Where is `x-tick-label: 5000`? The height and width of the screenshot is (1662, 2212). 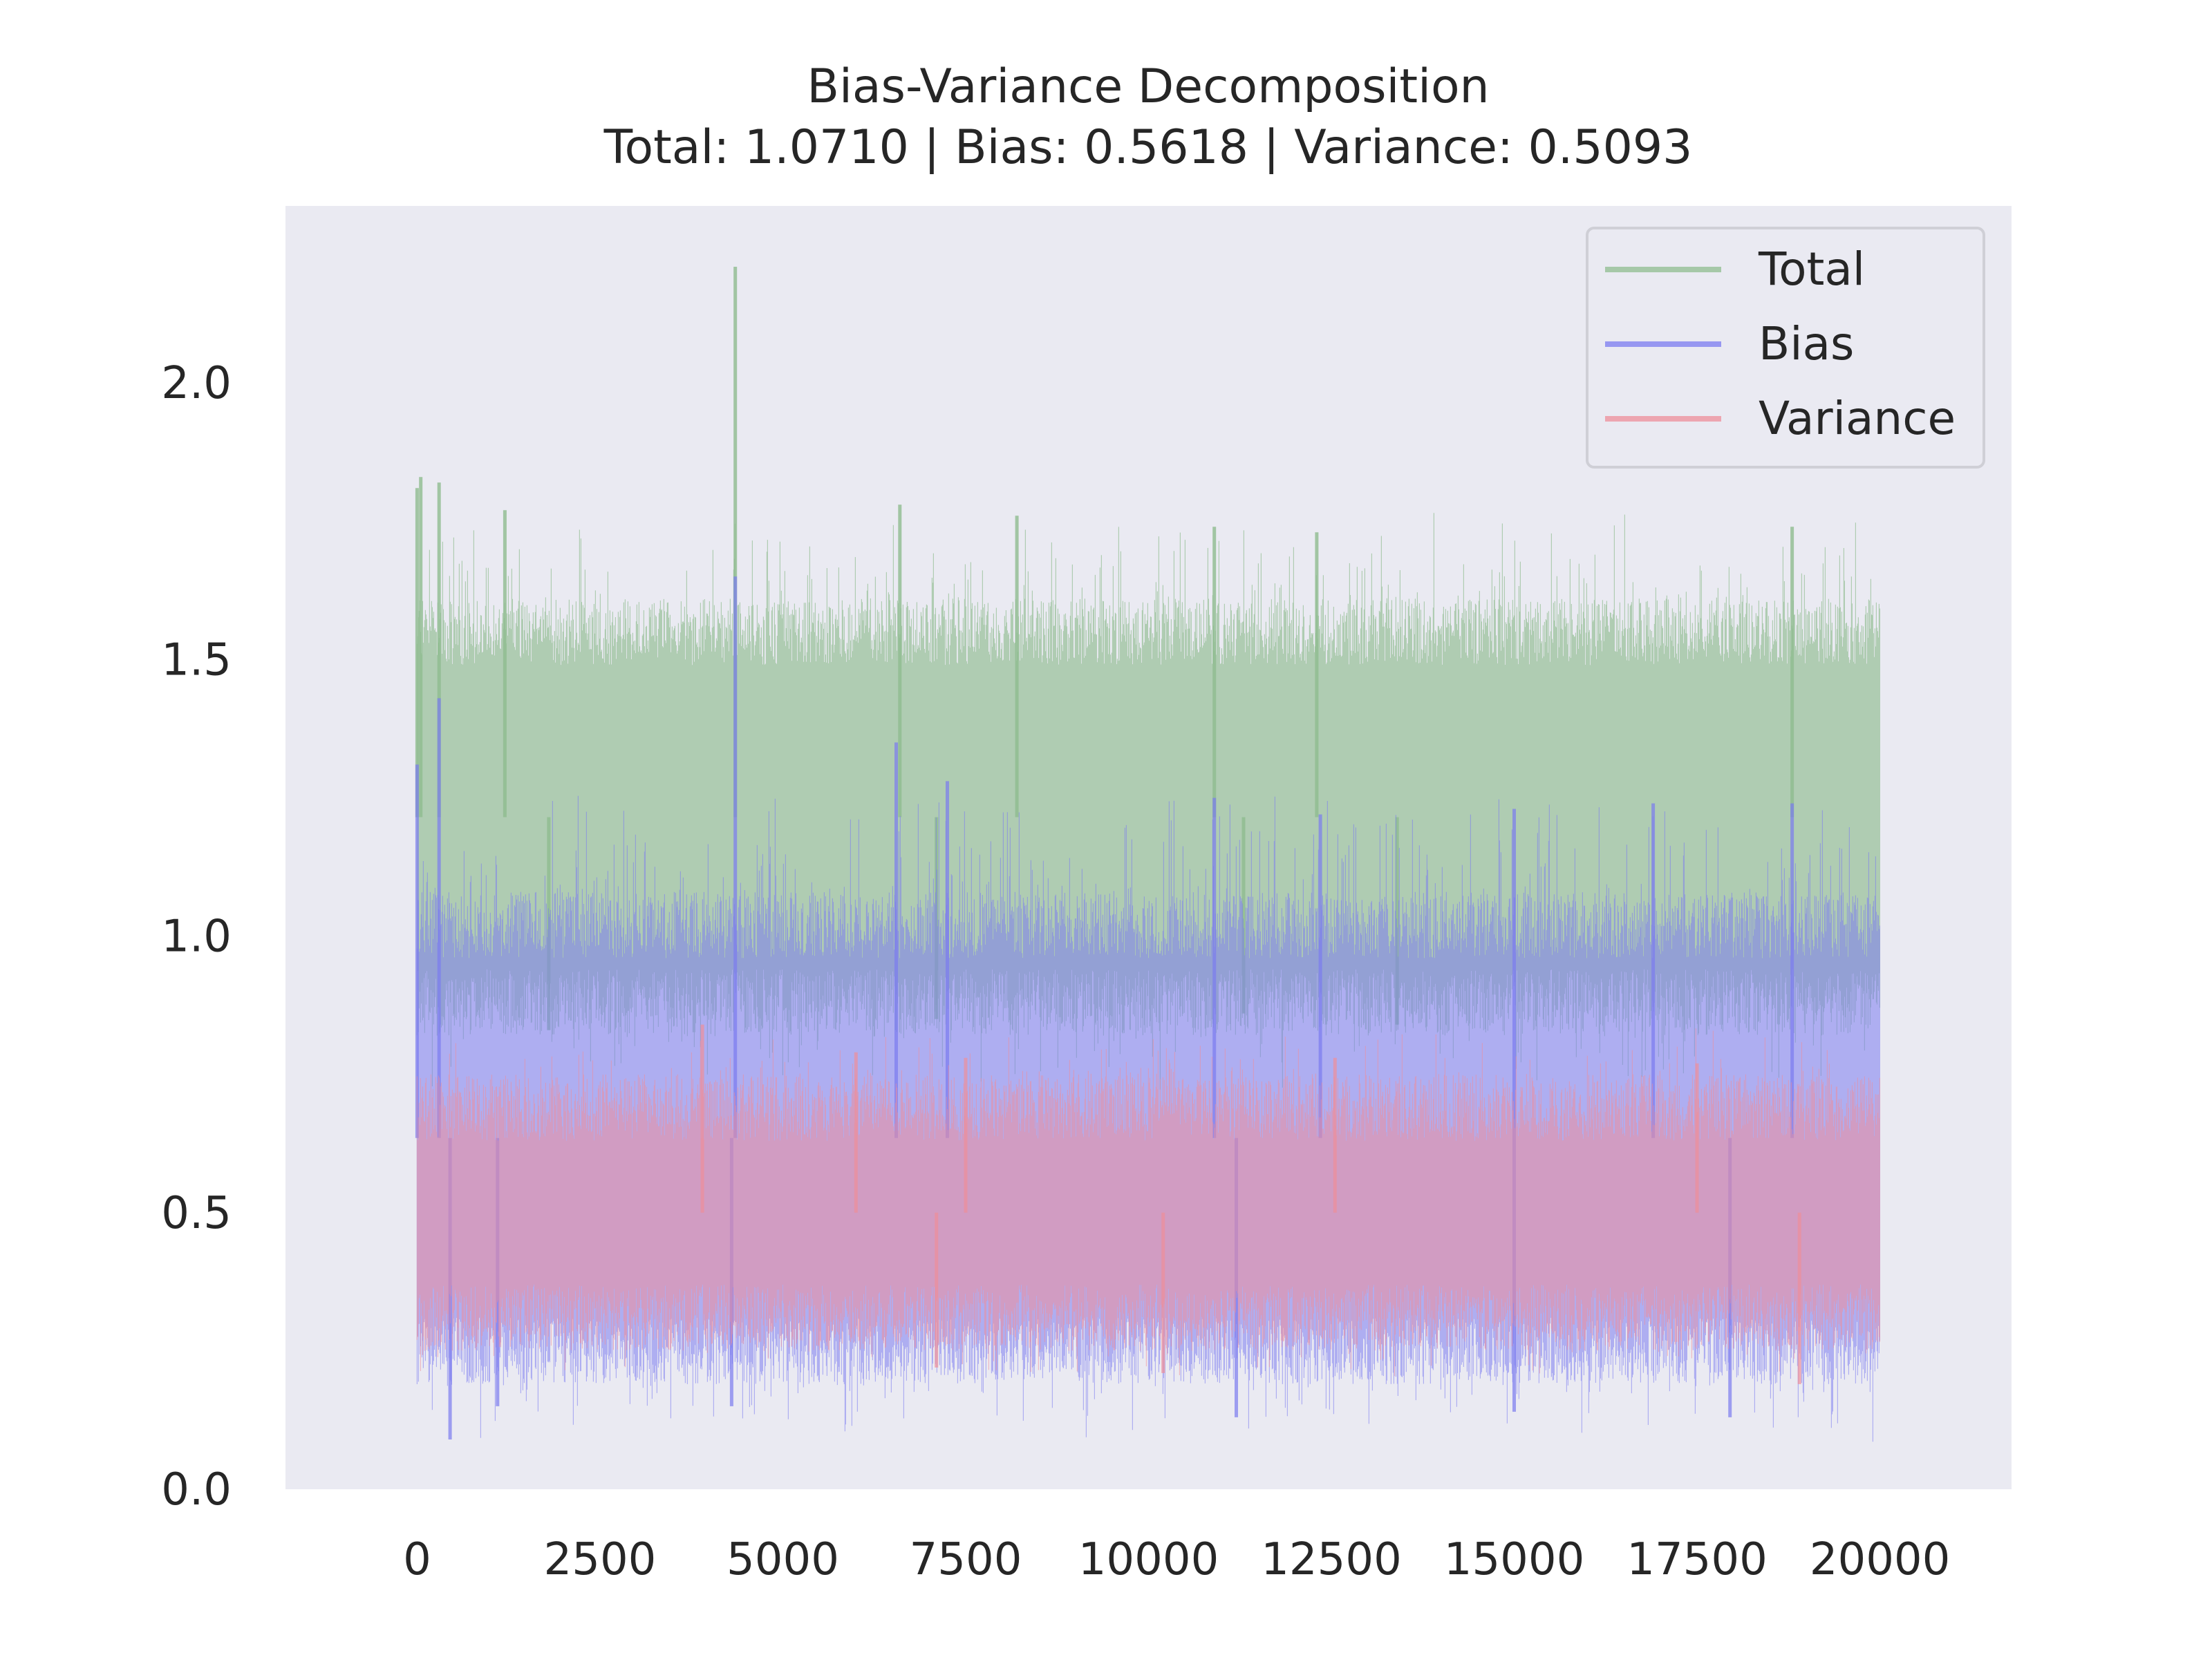 x-tick-label: 5000 is located at coordinates (783, 1559).